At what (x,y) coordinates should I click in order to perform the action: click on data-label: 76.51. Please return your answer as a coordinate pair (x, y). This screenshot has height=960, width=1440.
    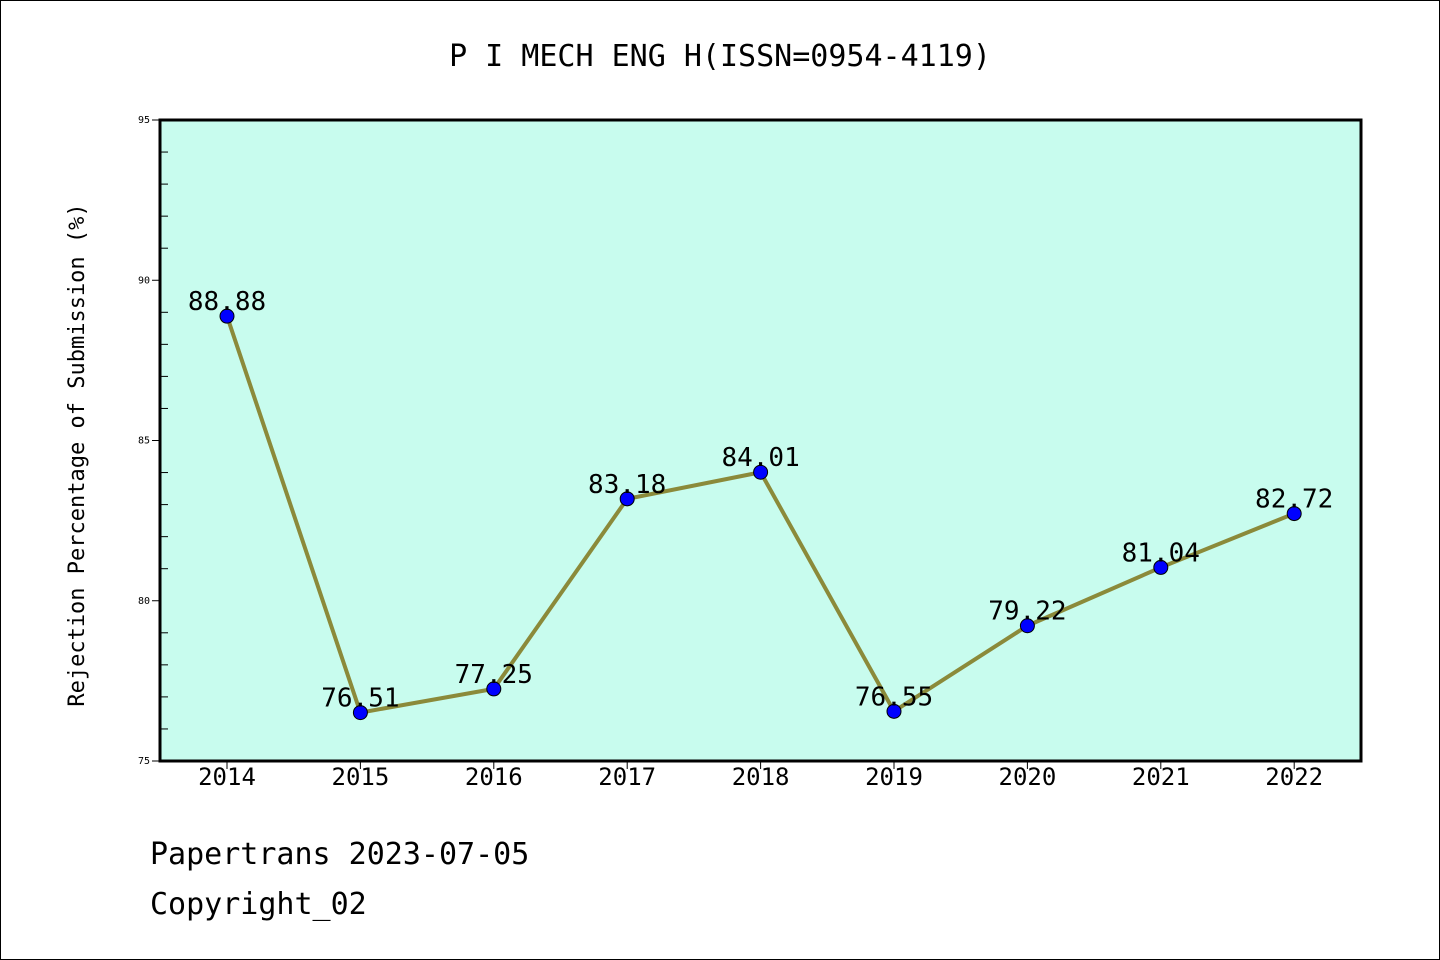
    Looking at the image, I should click on (360, 699).